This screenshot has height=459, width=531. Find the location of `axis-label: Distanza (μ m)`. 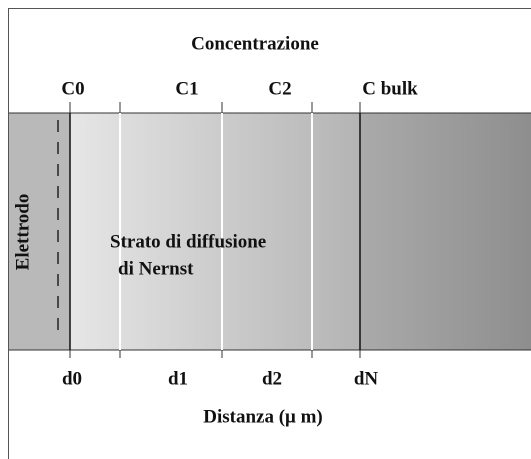

axis-label: Distanza (μ m) is located at coordinates (262, 416).